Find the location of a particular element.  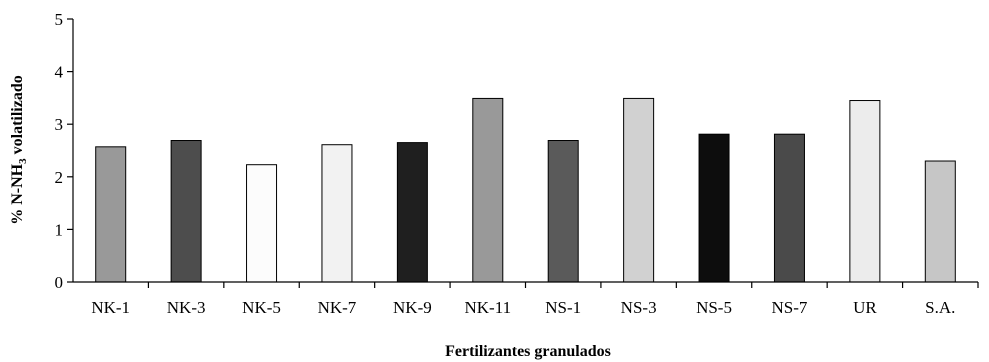

y-tick-label: 0 is located at coordinates (59, 282).